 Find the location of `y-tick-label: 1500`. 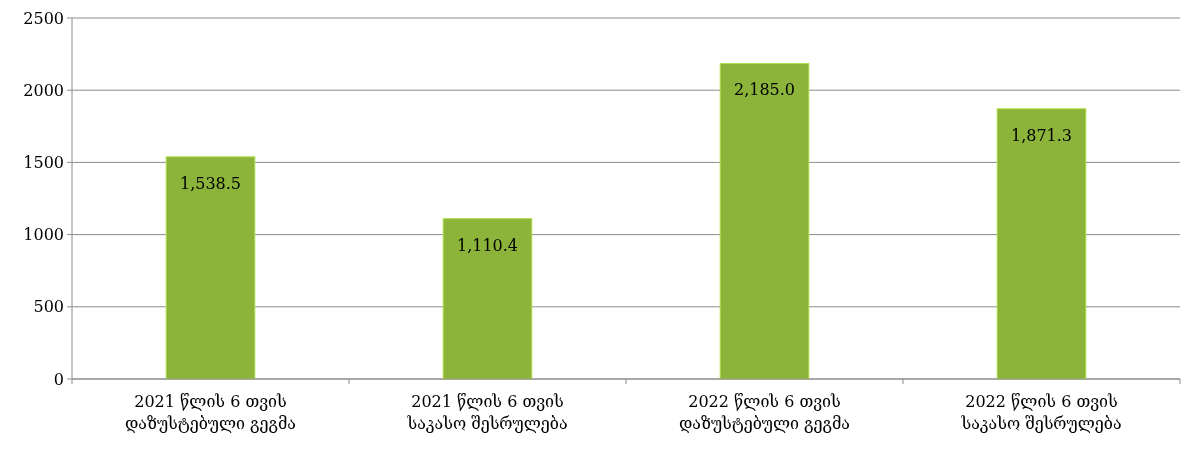

y-tick-label: 1500 is located at coordinates (43, 162).